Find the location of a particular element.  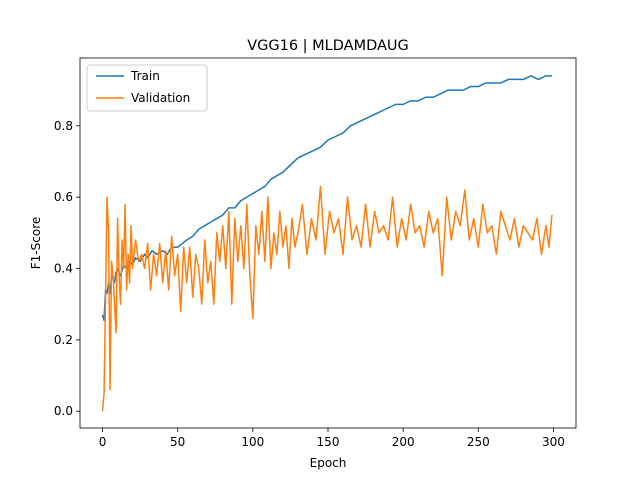

y-tick-label: 0.4 is located at coordinates (63, 269).